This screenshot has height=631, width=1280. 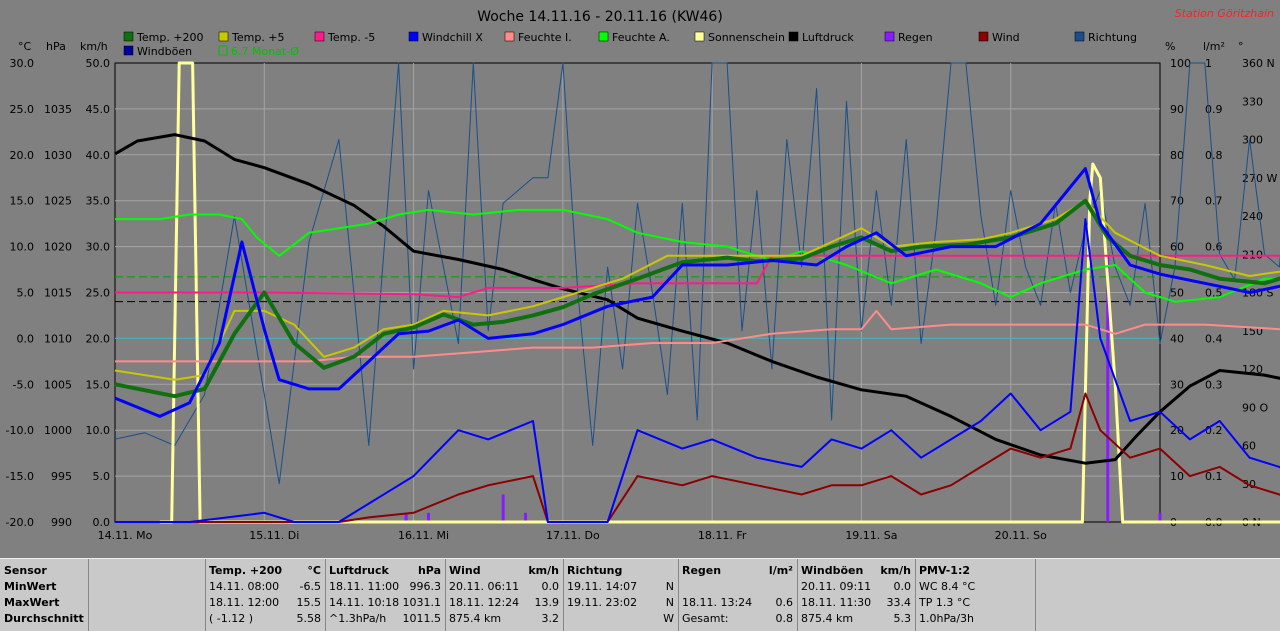 What do you see at coordinates (246, 570) in the screenshot?
I see `header-label: Temp. +200` at bounding box center [246, 570].